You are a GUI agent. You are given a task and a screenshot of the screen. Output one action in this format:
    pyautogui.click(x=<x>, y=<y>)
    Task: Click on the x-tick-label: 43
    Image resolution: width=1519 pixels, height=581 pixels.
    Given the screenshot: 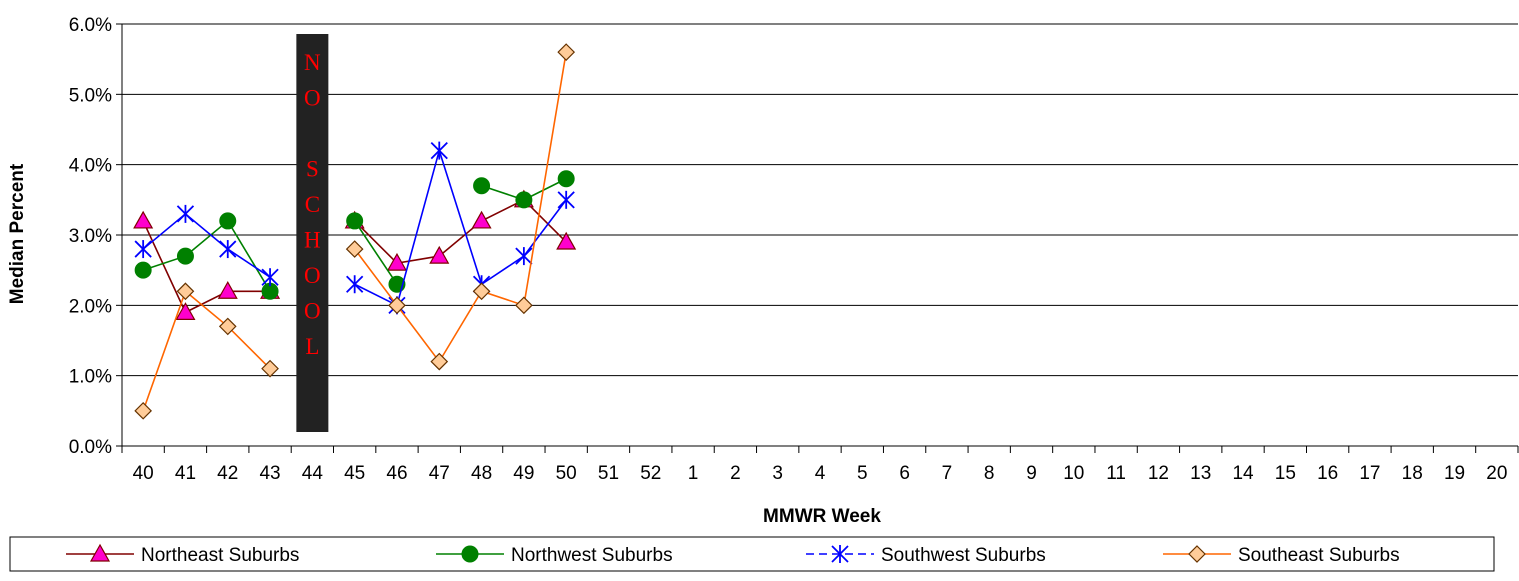 What is the action you would take?
    pyautogui.click(x=269, y=473)
    